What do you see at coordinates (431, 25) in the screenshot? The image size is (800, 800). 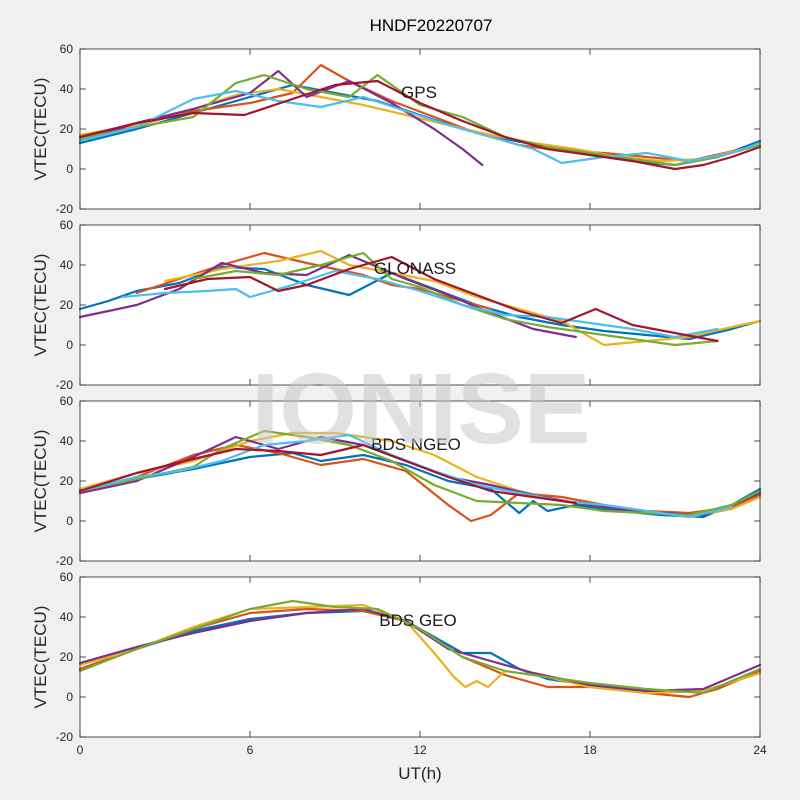 I see `figure-title: HNDF20220707` at bounding box center [431, 25].